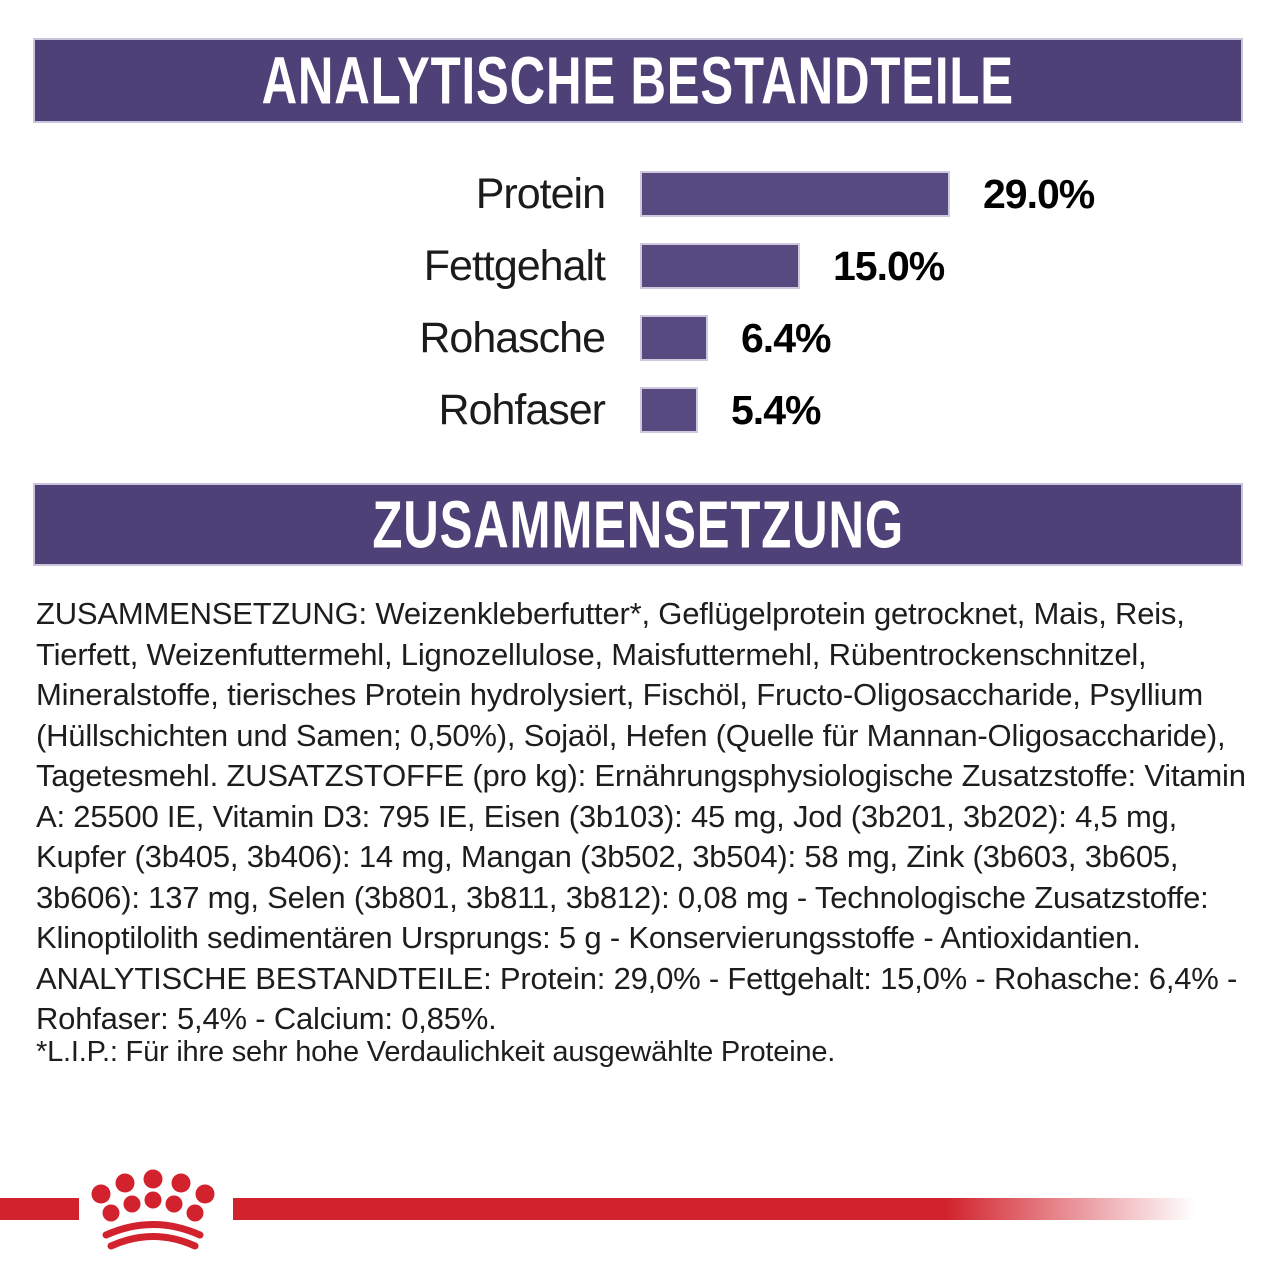 The image size is (1280, 1280). I want to click on royal-canin-crown-icon, so click(153, 1209).